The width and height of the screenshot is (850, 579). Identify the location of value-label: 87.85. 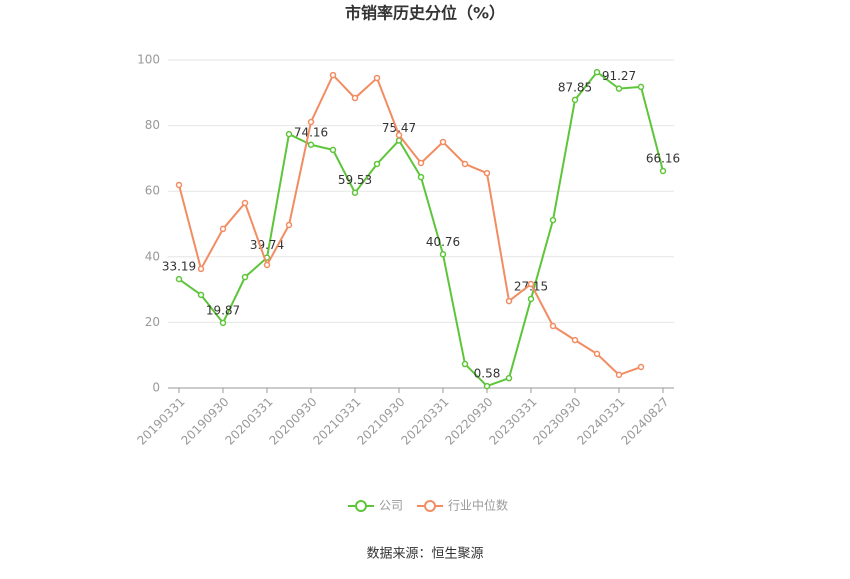
(575, 87).